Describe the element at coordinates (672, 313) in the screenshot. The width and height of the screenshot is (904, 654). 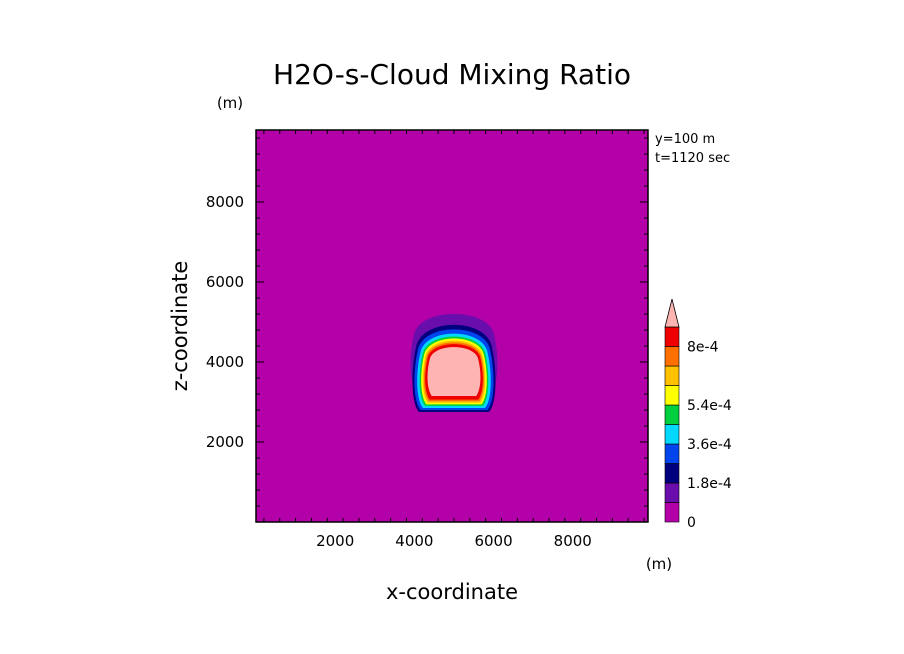
I see `colorbar-extend-arrow` at that location.